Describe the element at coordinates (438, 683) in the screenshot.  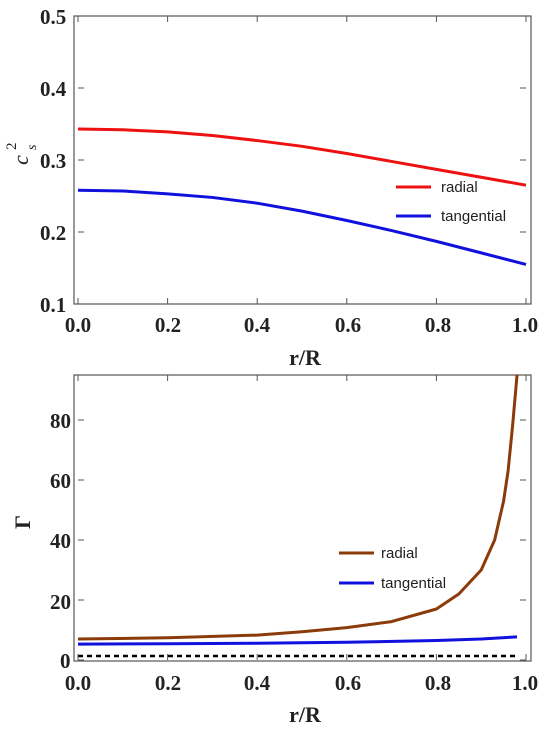
I see `bottom-xtick-label: 0.8` at that location.